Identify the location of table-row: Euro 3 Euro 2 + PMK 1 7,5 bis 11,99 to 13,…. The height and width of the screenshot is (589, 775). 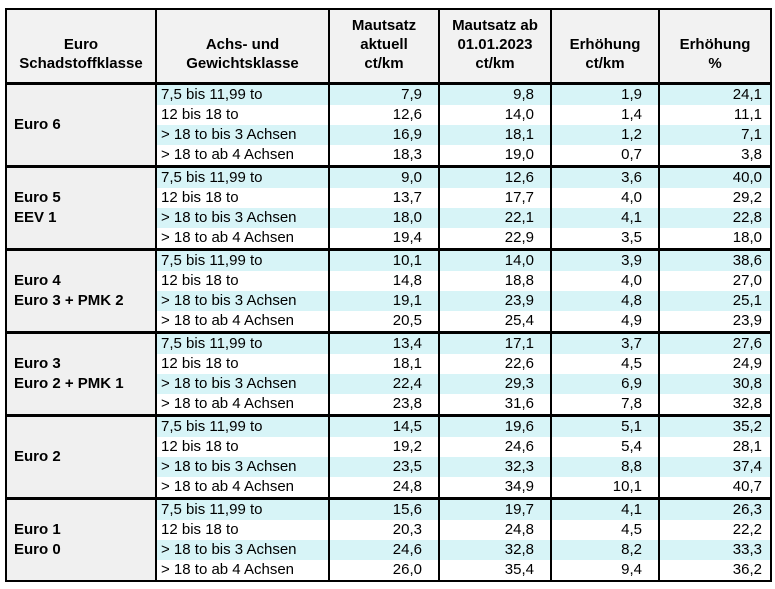
(388, 373).